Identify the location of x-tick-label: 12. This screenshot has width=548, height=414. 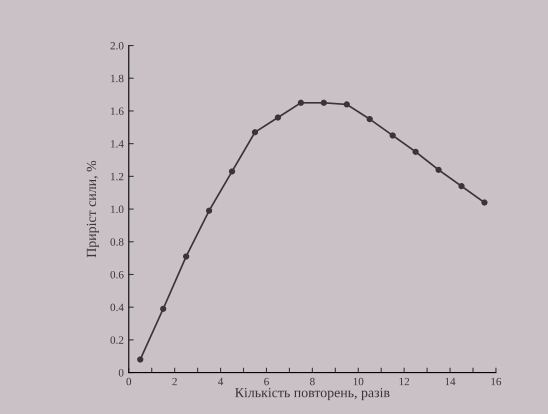
(405, 382).